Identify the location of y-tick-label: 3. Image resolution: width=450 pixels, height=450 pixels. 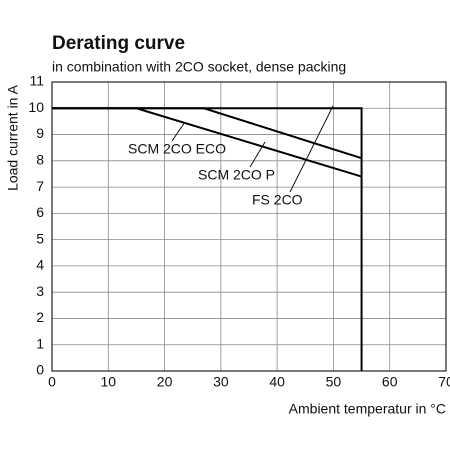
(40, 291).